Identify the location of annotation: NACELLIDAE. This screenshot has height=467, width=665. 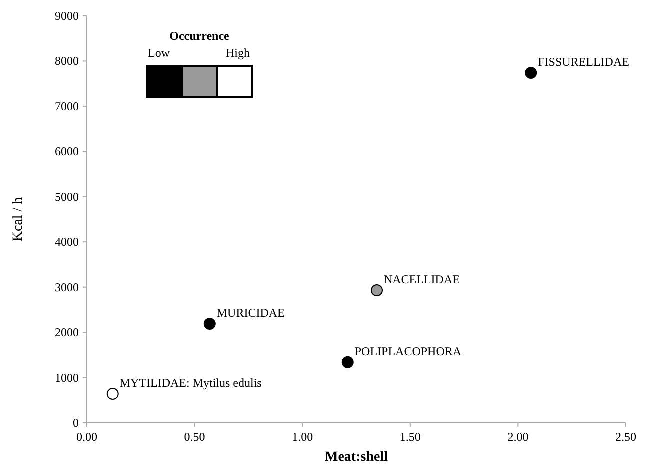
(422, 279).